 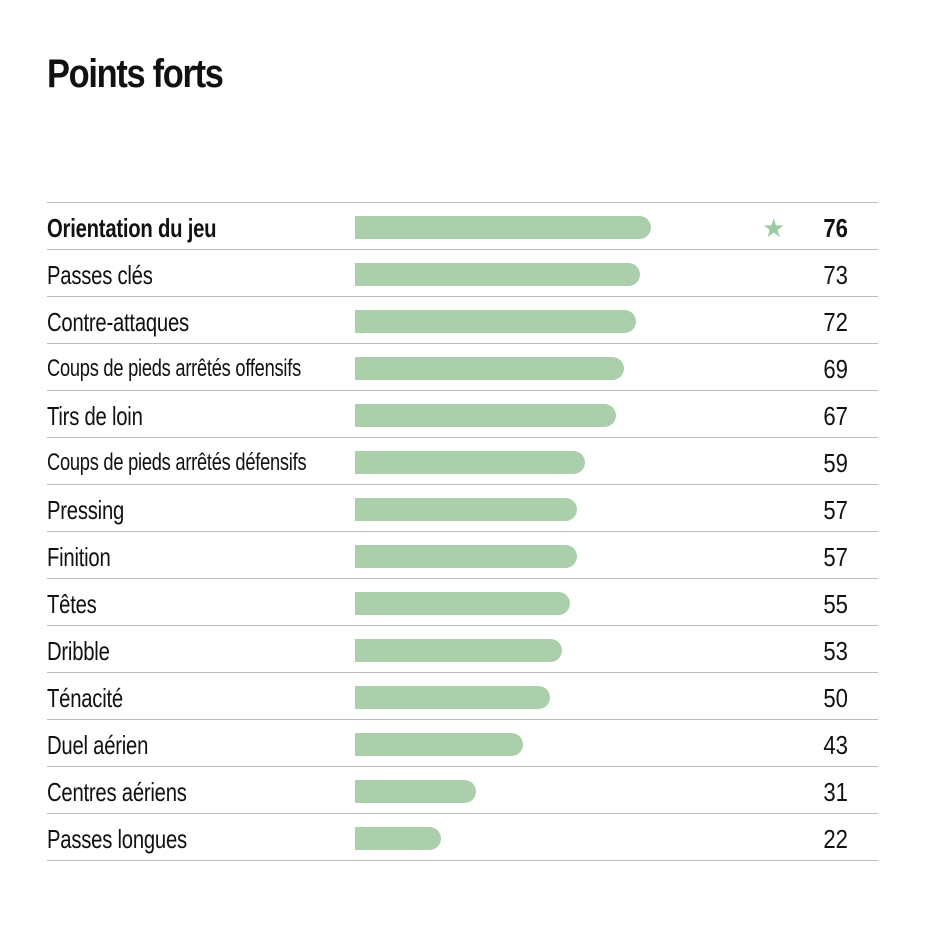 I want to click on chart-row: Pressing 57, so click(x=462, y=508).